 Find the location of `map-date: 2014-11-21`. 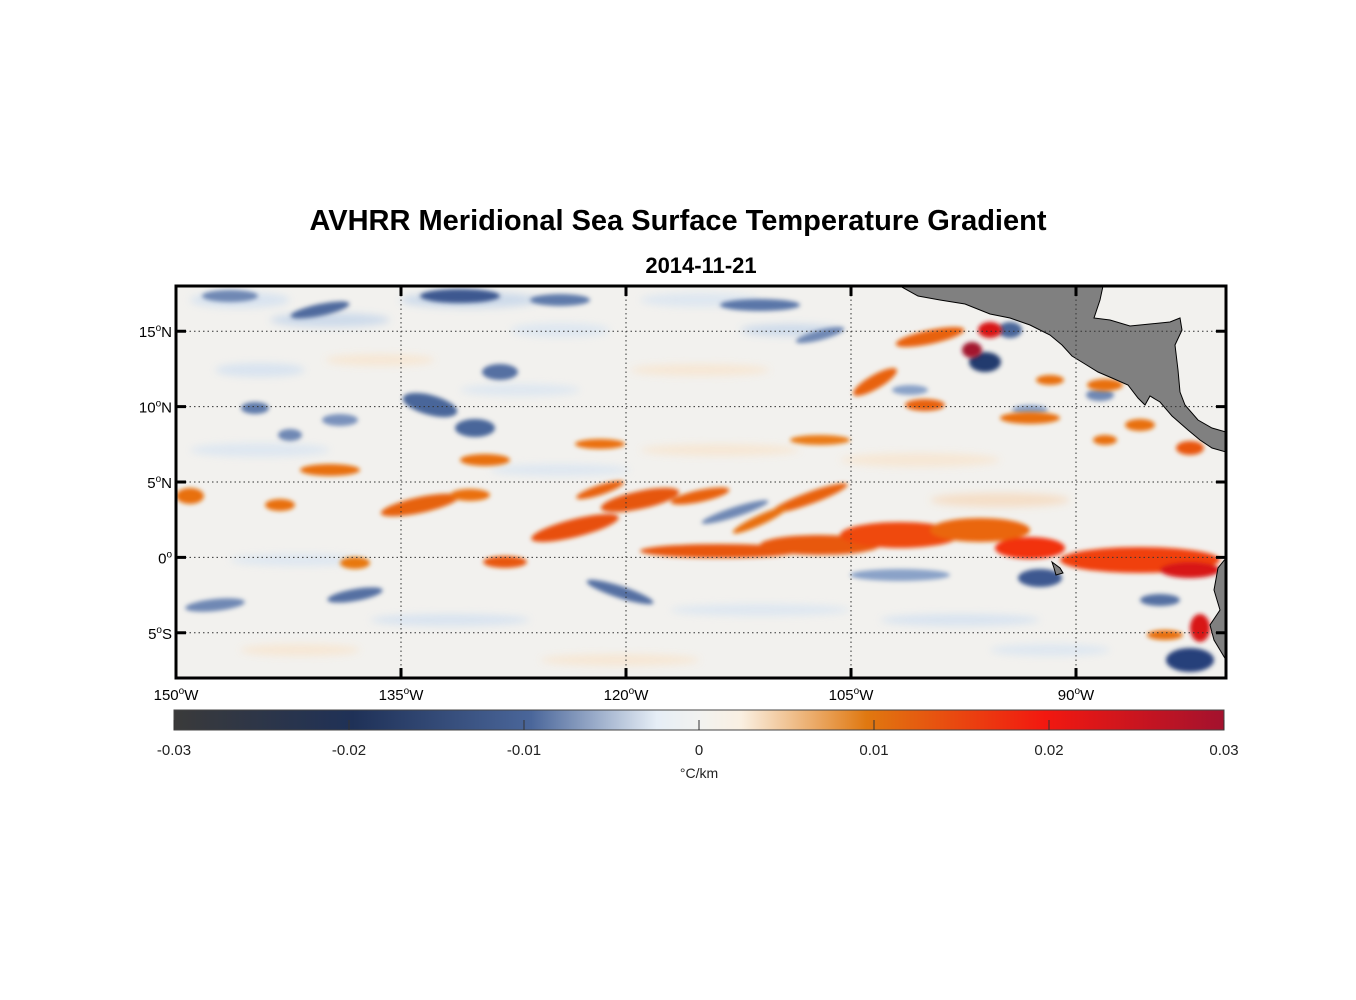

map-date: 2014-11-21 is located at coordinates (701, 265).